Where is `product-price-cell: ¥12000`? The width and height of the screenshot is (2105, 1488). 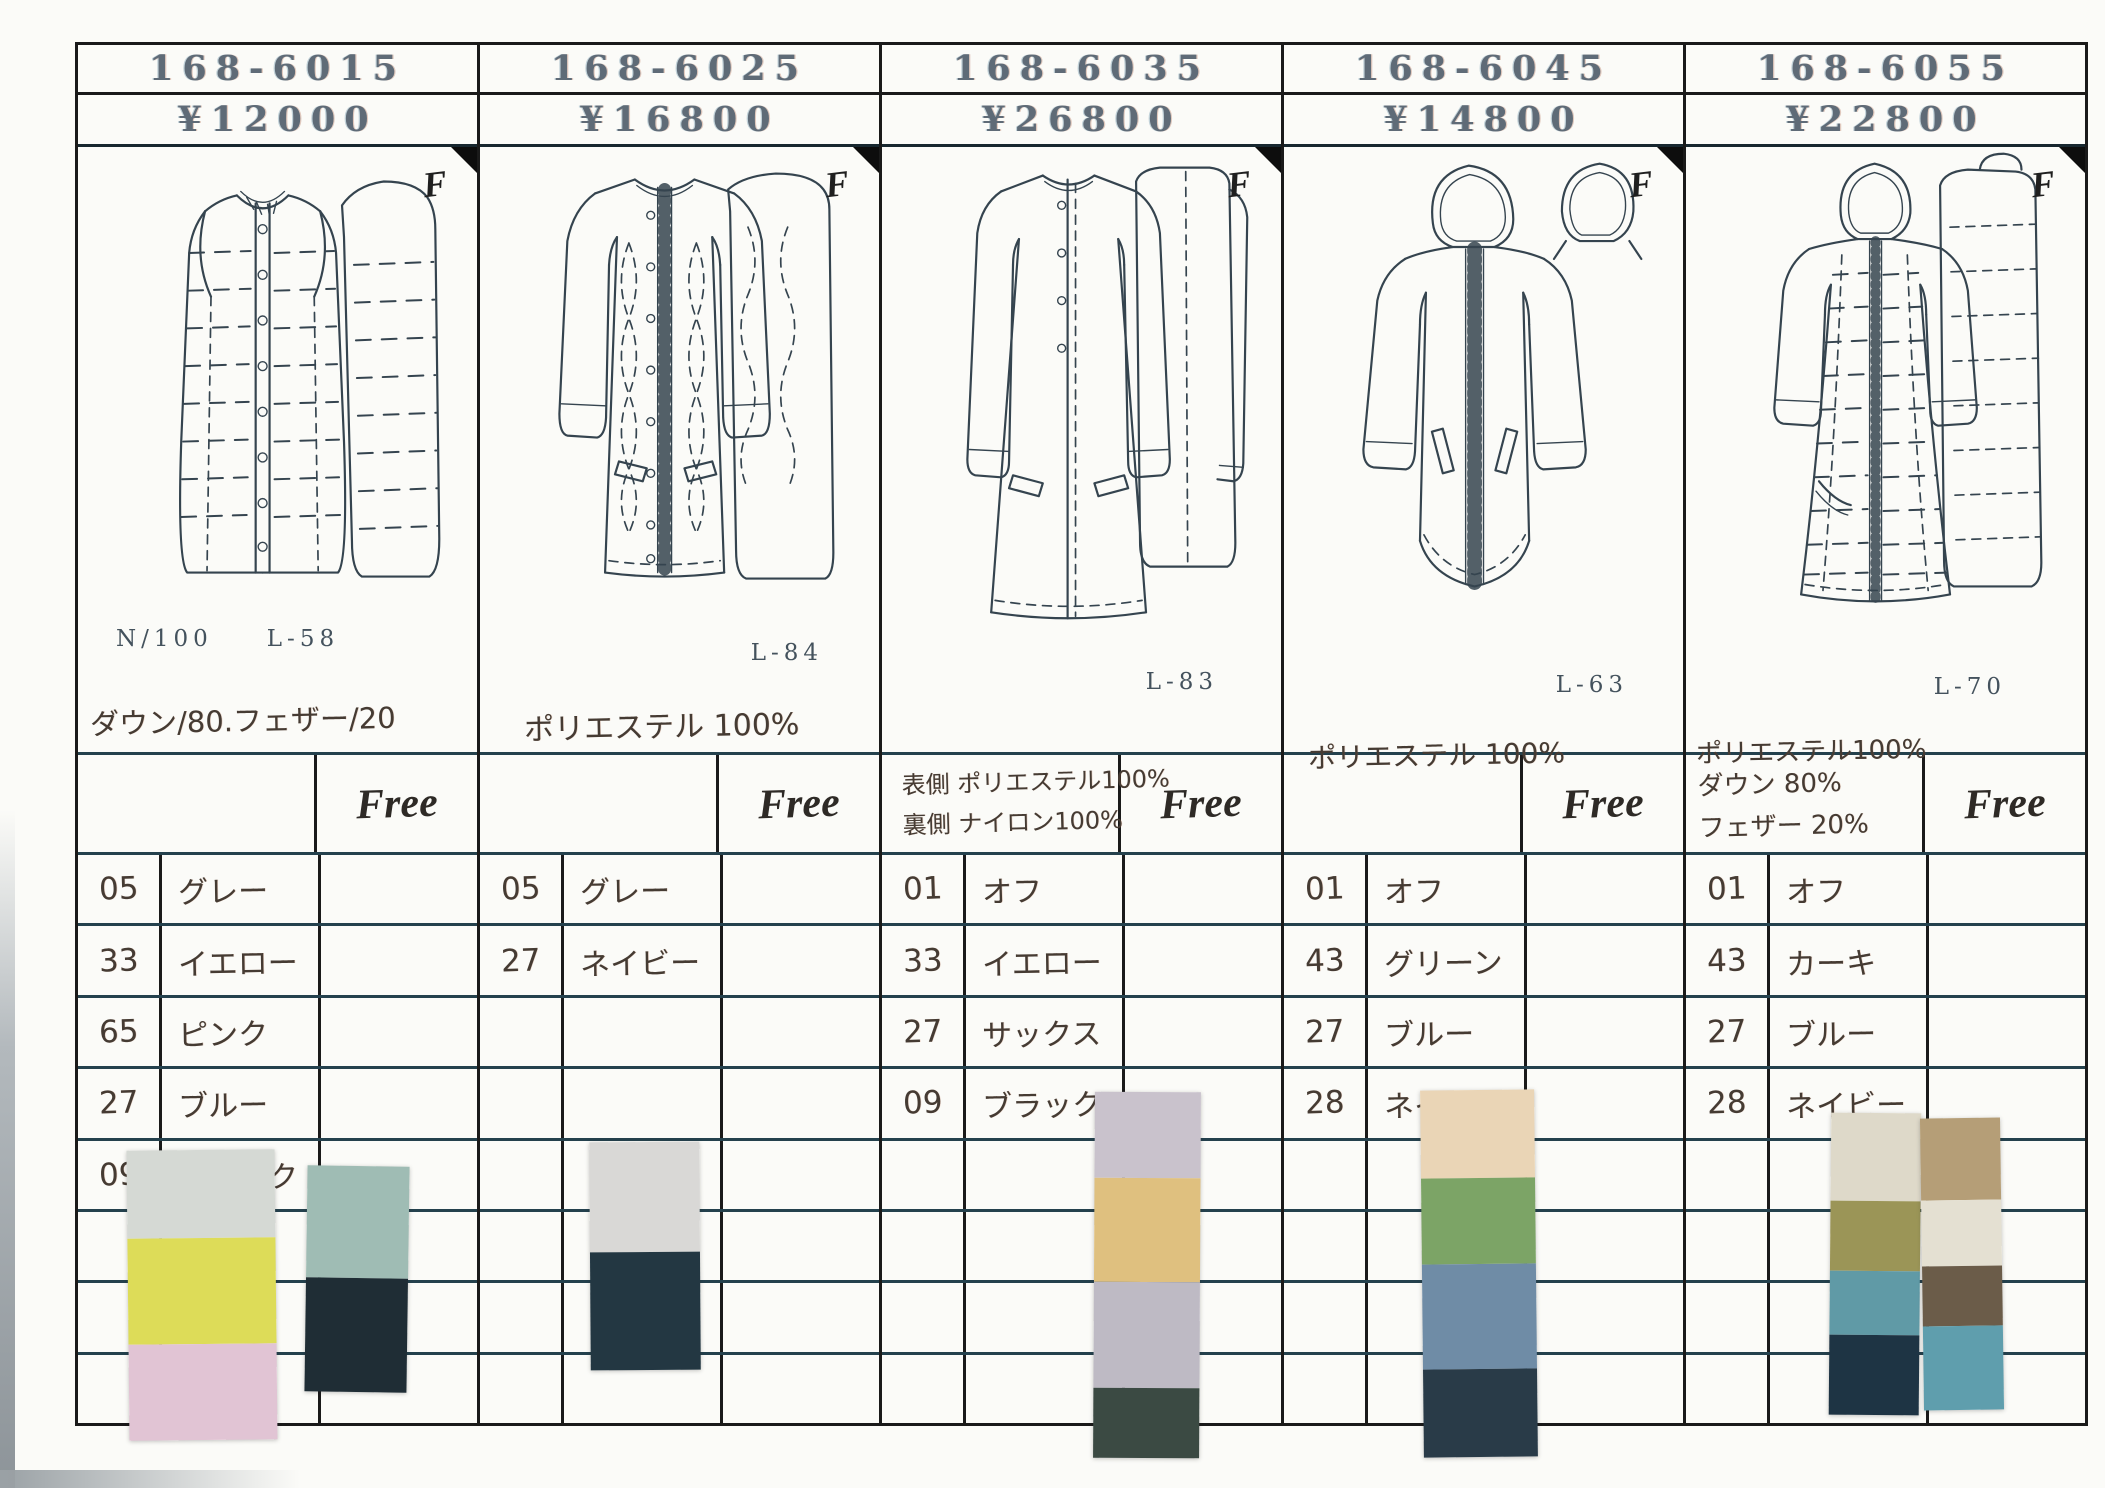
product-price-cell: ¥12000 is located at coordinates (277, 121).